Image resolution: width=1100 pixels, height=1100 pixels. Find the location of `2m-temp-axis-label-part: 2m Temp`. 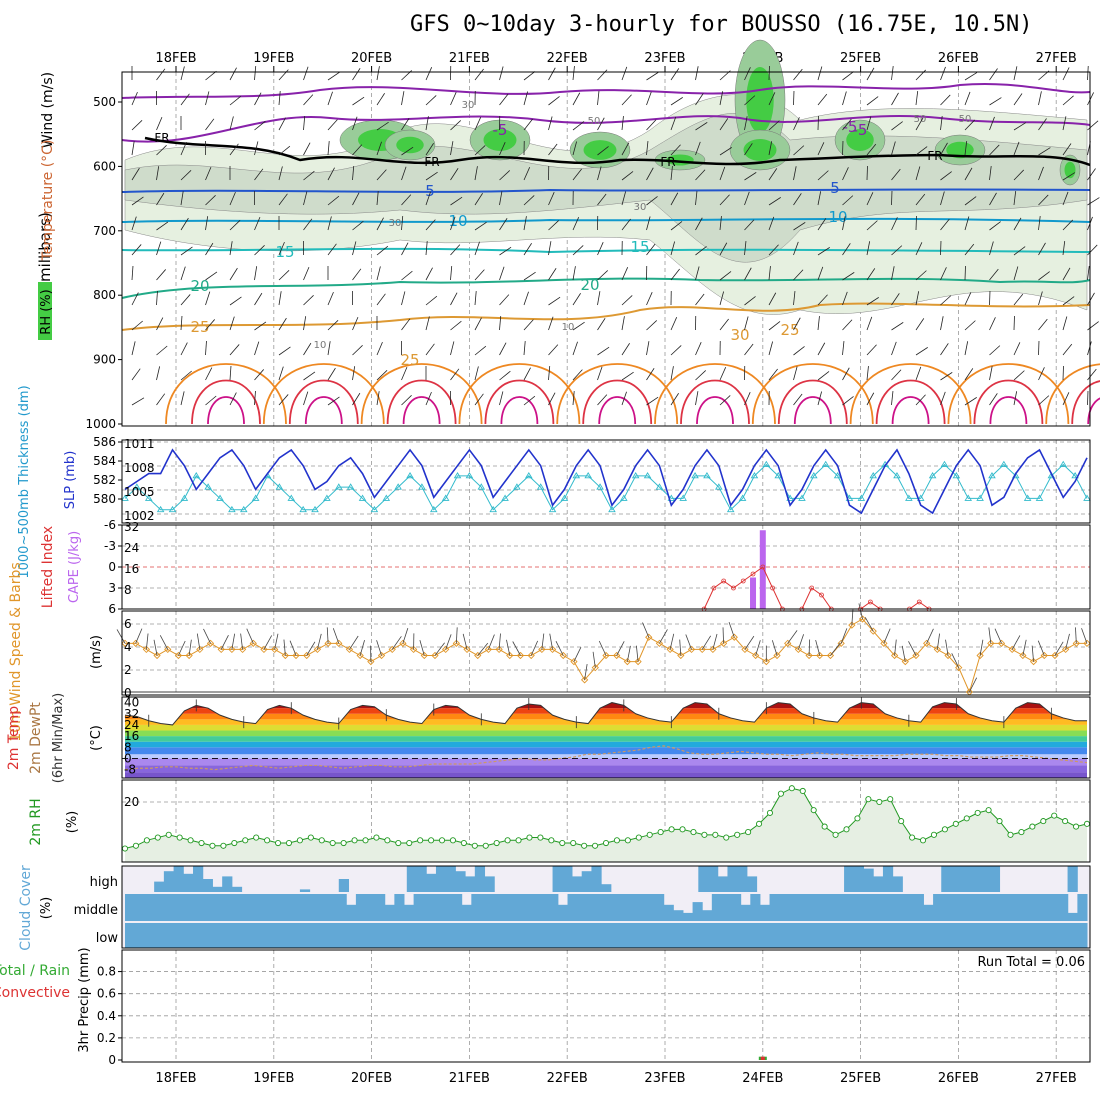

2m-temp-axis-label-part: 2m Temp is located at coordinates (14, 738).